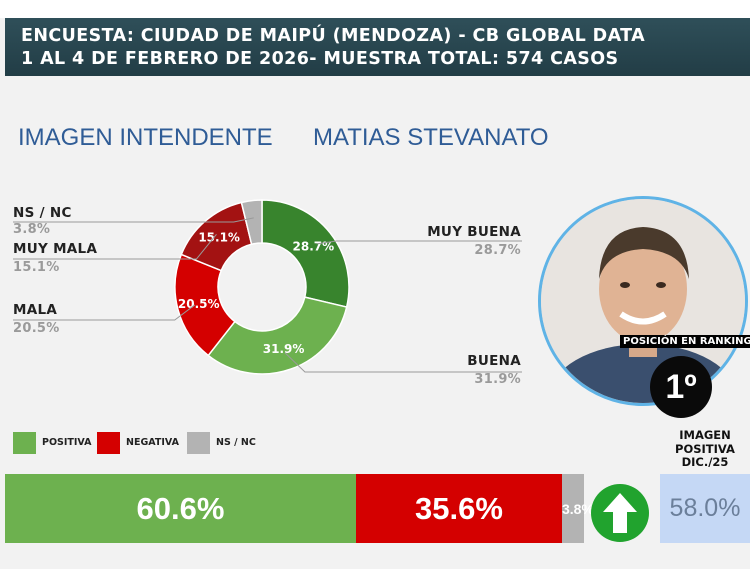 This screenshot has height=569, width=750. What do you see at coordinates (36, 267) in the screenshot?
I see `value-muy-mala: 15.1%` at bounding box center [36, 267].